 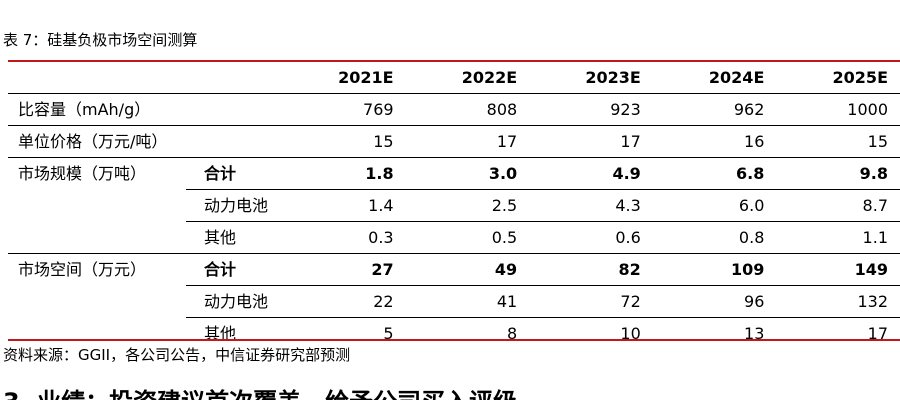 I want to click on column-header: 2023E, so click(x=591, y=78).